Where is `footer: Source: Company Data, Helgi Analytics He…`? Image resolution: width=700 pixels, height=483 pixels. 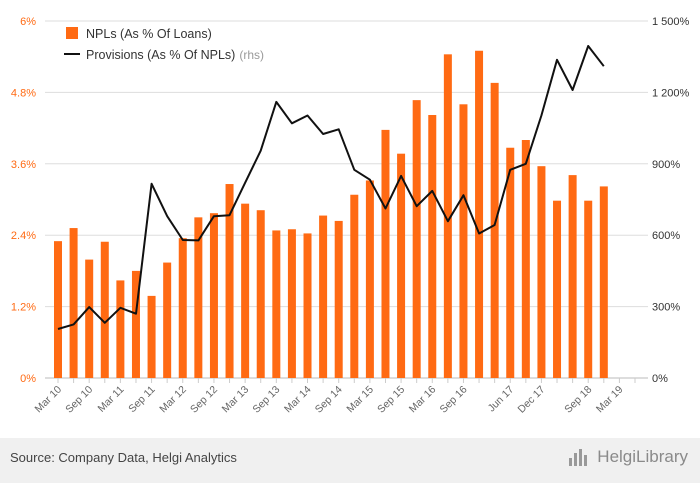 footer: Source: Company Data, Helgi Analytics He… is located at coordinates (350, 460).